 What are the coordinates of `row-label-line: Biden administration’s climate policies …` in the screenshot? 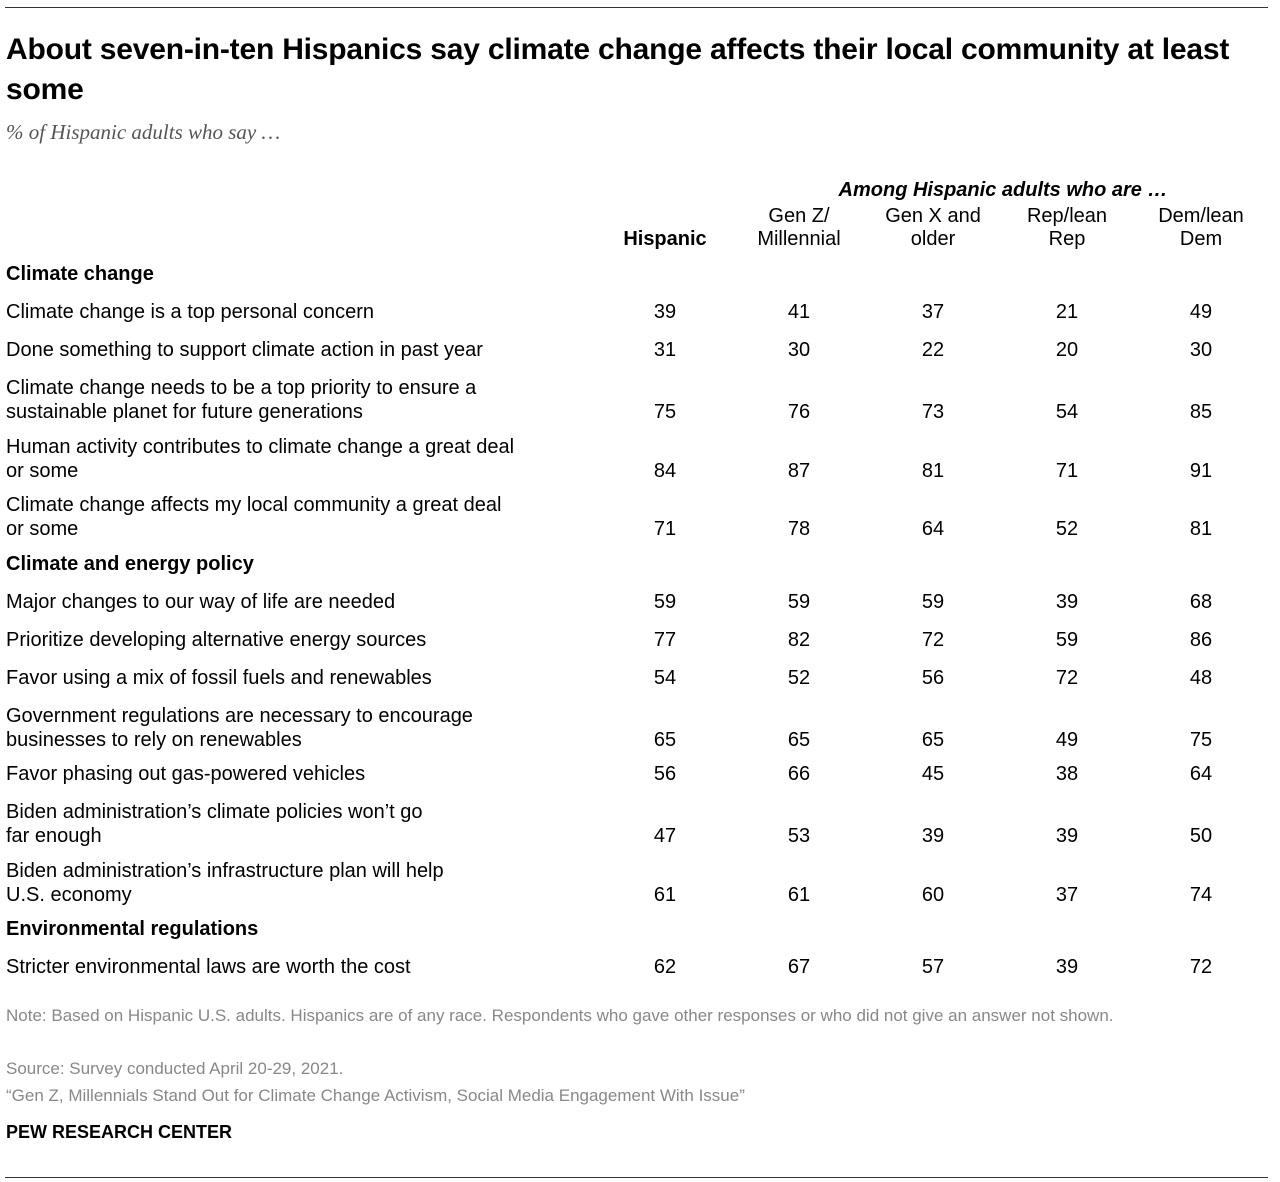 It's located at (214, 812).